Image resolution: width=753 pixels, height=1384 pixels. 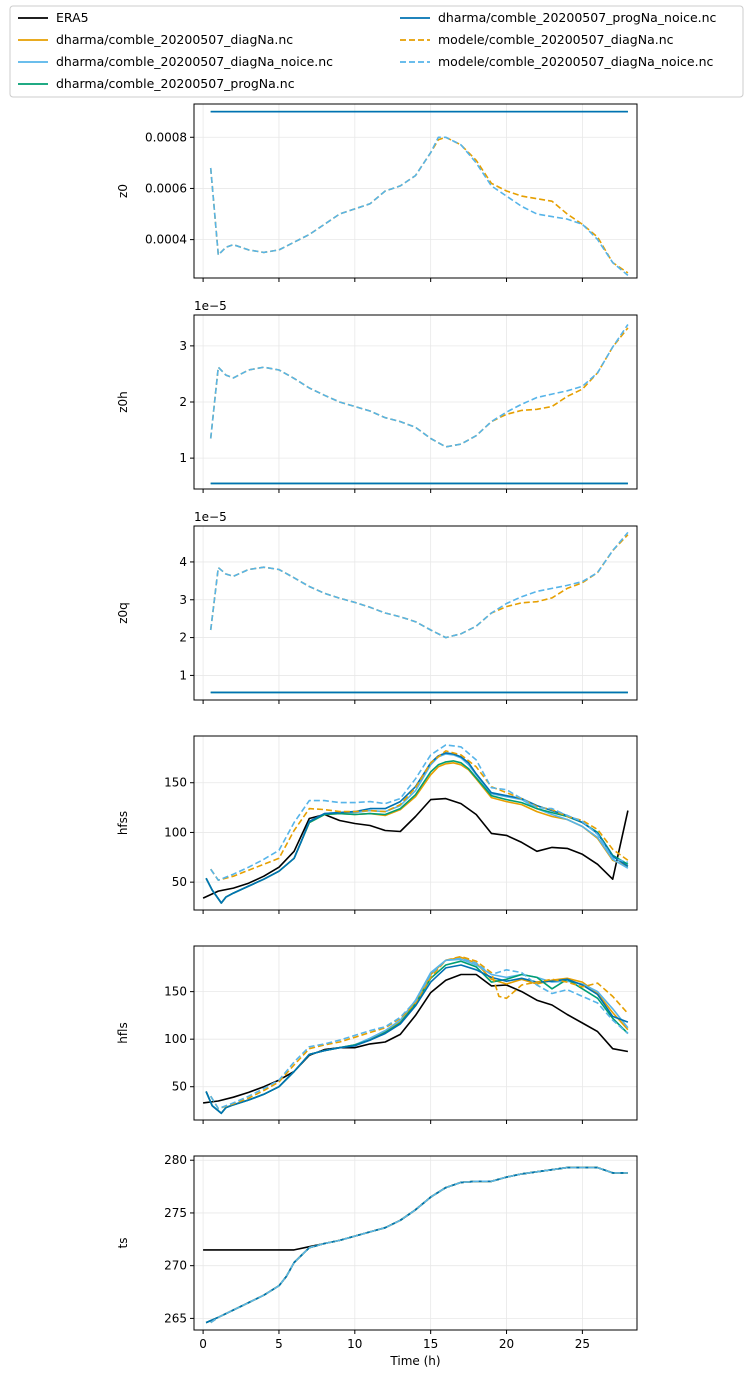 I want to click on x-tick-label: 25, so click(x=582, y=1344).